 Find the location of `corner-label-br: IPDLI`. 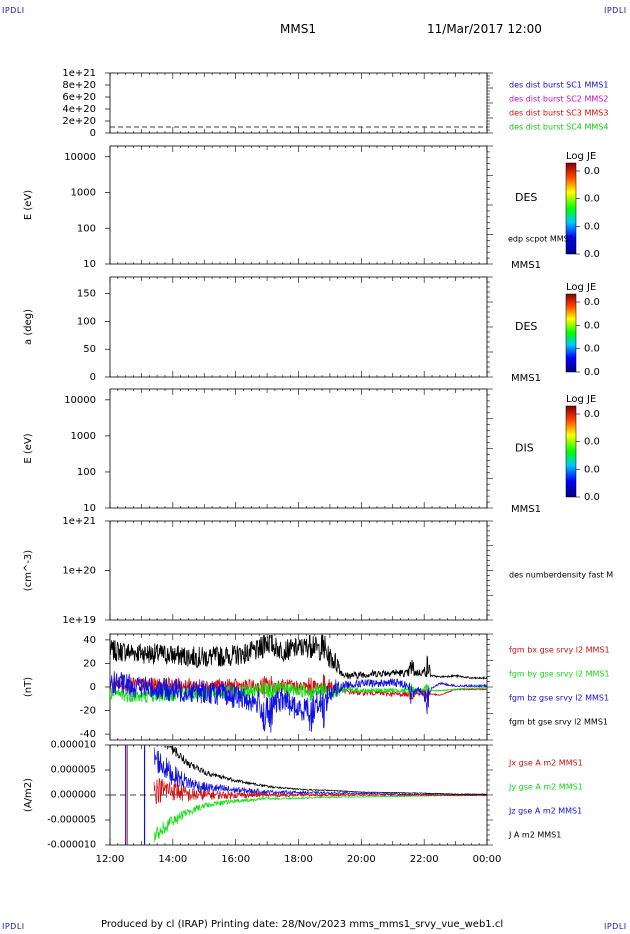

corner-label-br: IPDLI is located at coordinates (615, 926).